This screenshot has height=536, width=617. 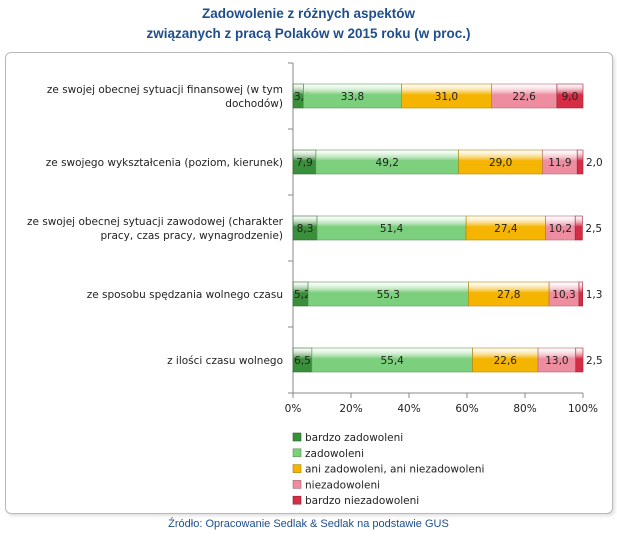 I want to click on category-label: ze sposobu spędzania wolnego czasu, so click(x=185, y=295).